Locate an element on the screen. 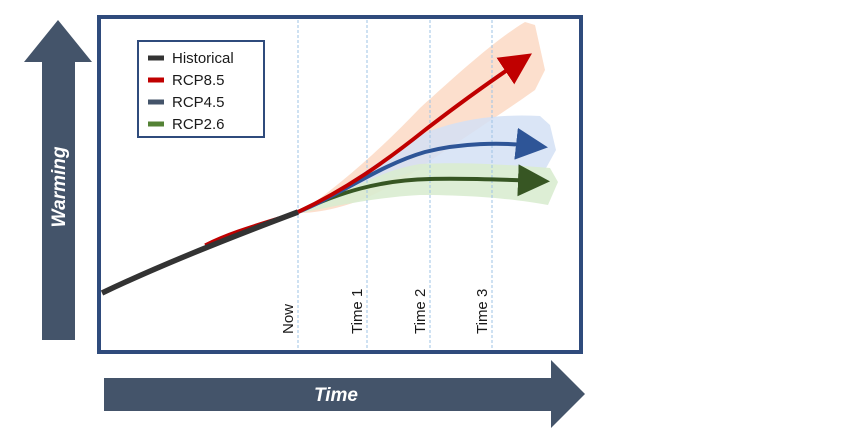  warming-axis-label: Warming is located at coordinates (59, 186).